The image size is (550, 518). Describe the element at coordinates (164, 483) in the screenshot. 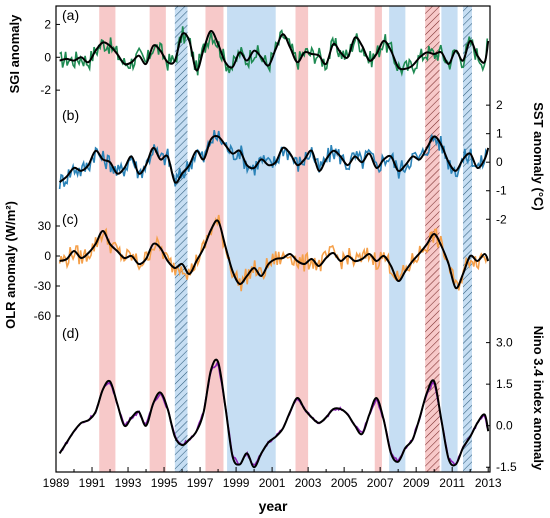

I see `x-tick-label: 1995` at that location.